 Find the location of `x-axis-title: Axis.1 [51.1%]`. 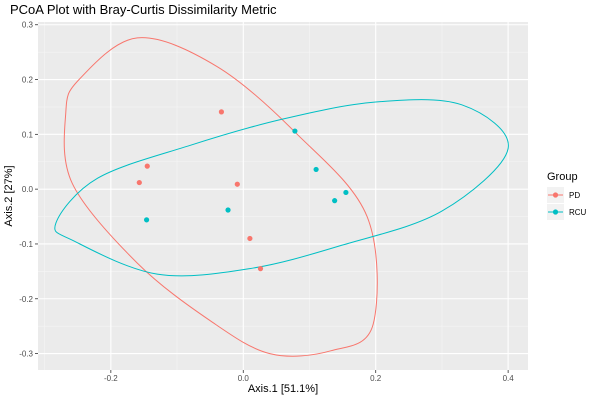

x-axis-title: Axis.1 [51.1%] is located at coordinates (283, 389).